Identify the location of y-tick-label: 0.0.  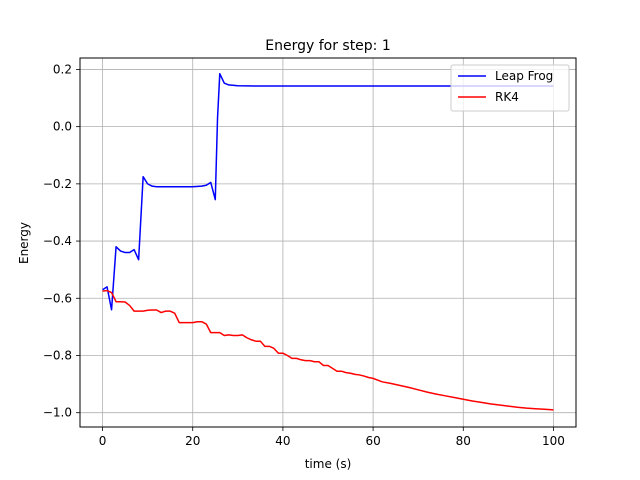
(62, 127).